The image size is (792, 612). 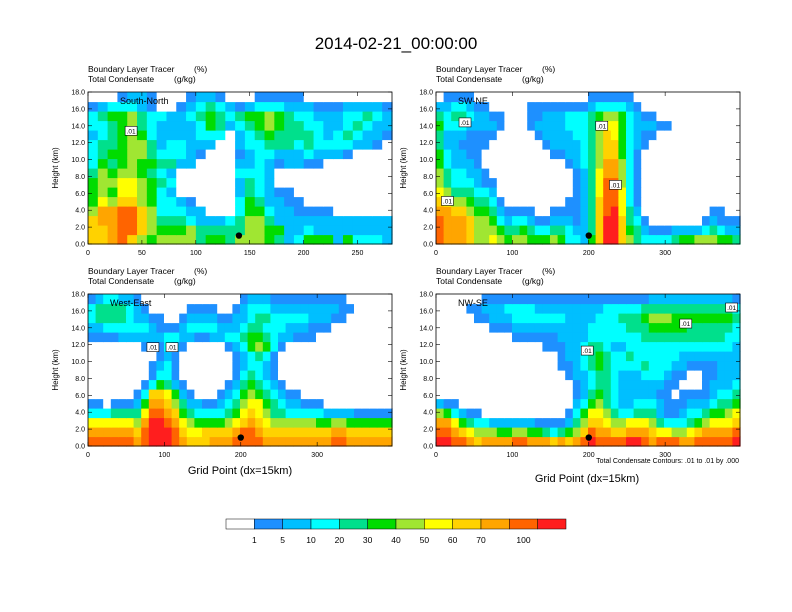 What do you see at coordinates (548, 69) in the screenshot?
I see `right-string-1: (%)` at bounding box center [548, 69].